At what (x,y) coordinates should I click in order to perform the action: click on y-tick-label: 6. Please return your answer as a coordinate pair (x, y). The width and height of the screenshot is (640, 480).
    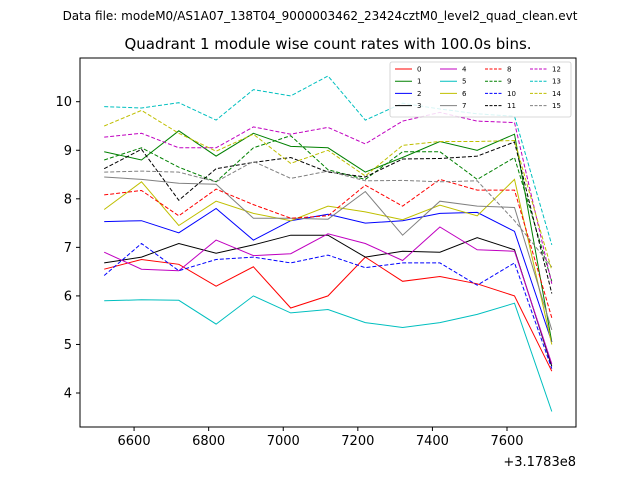
    Looking at the image, I should click on (68, 296).